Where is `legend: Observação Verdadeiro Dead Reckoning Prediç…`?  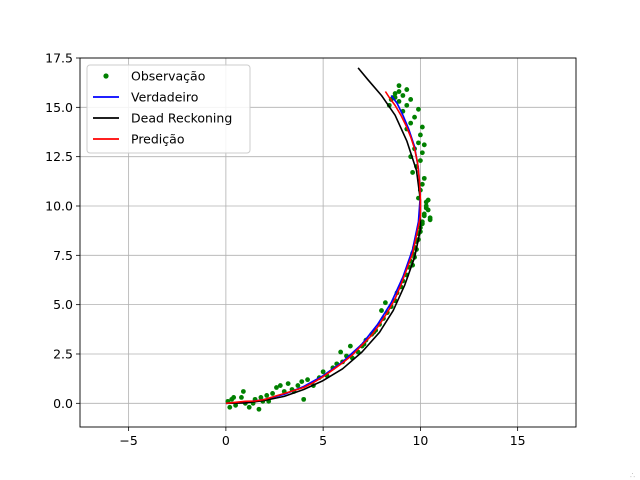
legend: Observação Verdadeiro Dead Reckoning Prediç… is located at coordinates (168, 109).